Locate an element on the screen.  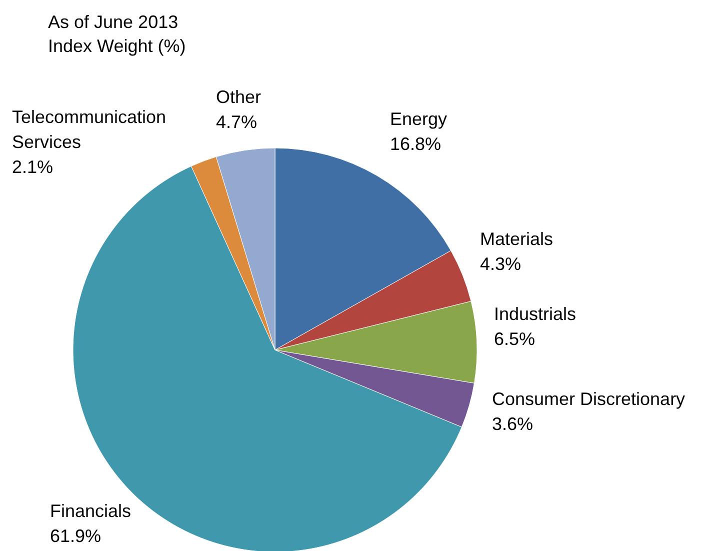
slice-label: Industrials is located at coordinates (535, 314).